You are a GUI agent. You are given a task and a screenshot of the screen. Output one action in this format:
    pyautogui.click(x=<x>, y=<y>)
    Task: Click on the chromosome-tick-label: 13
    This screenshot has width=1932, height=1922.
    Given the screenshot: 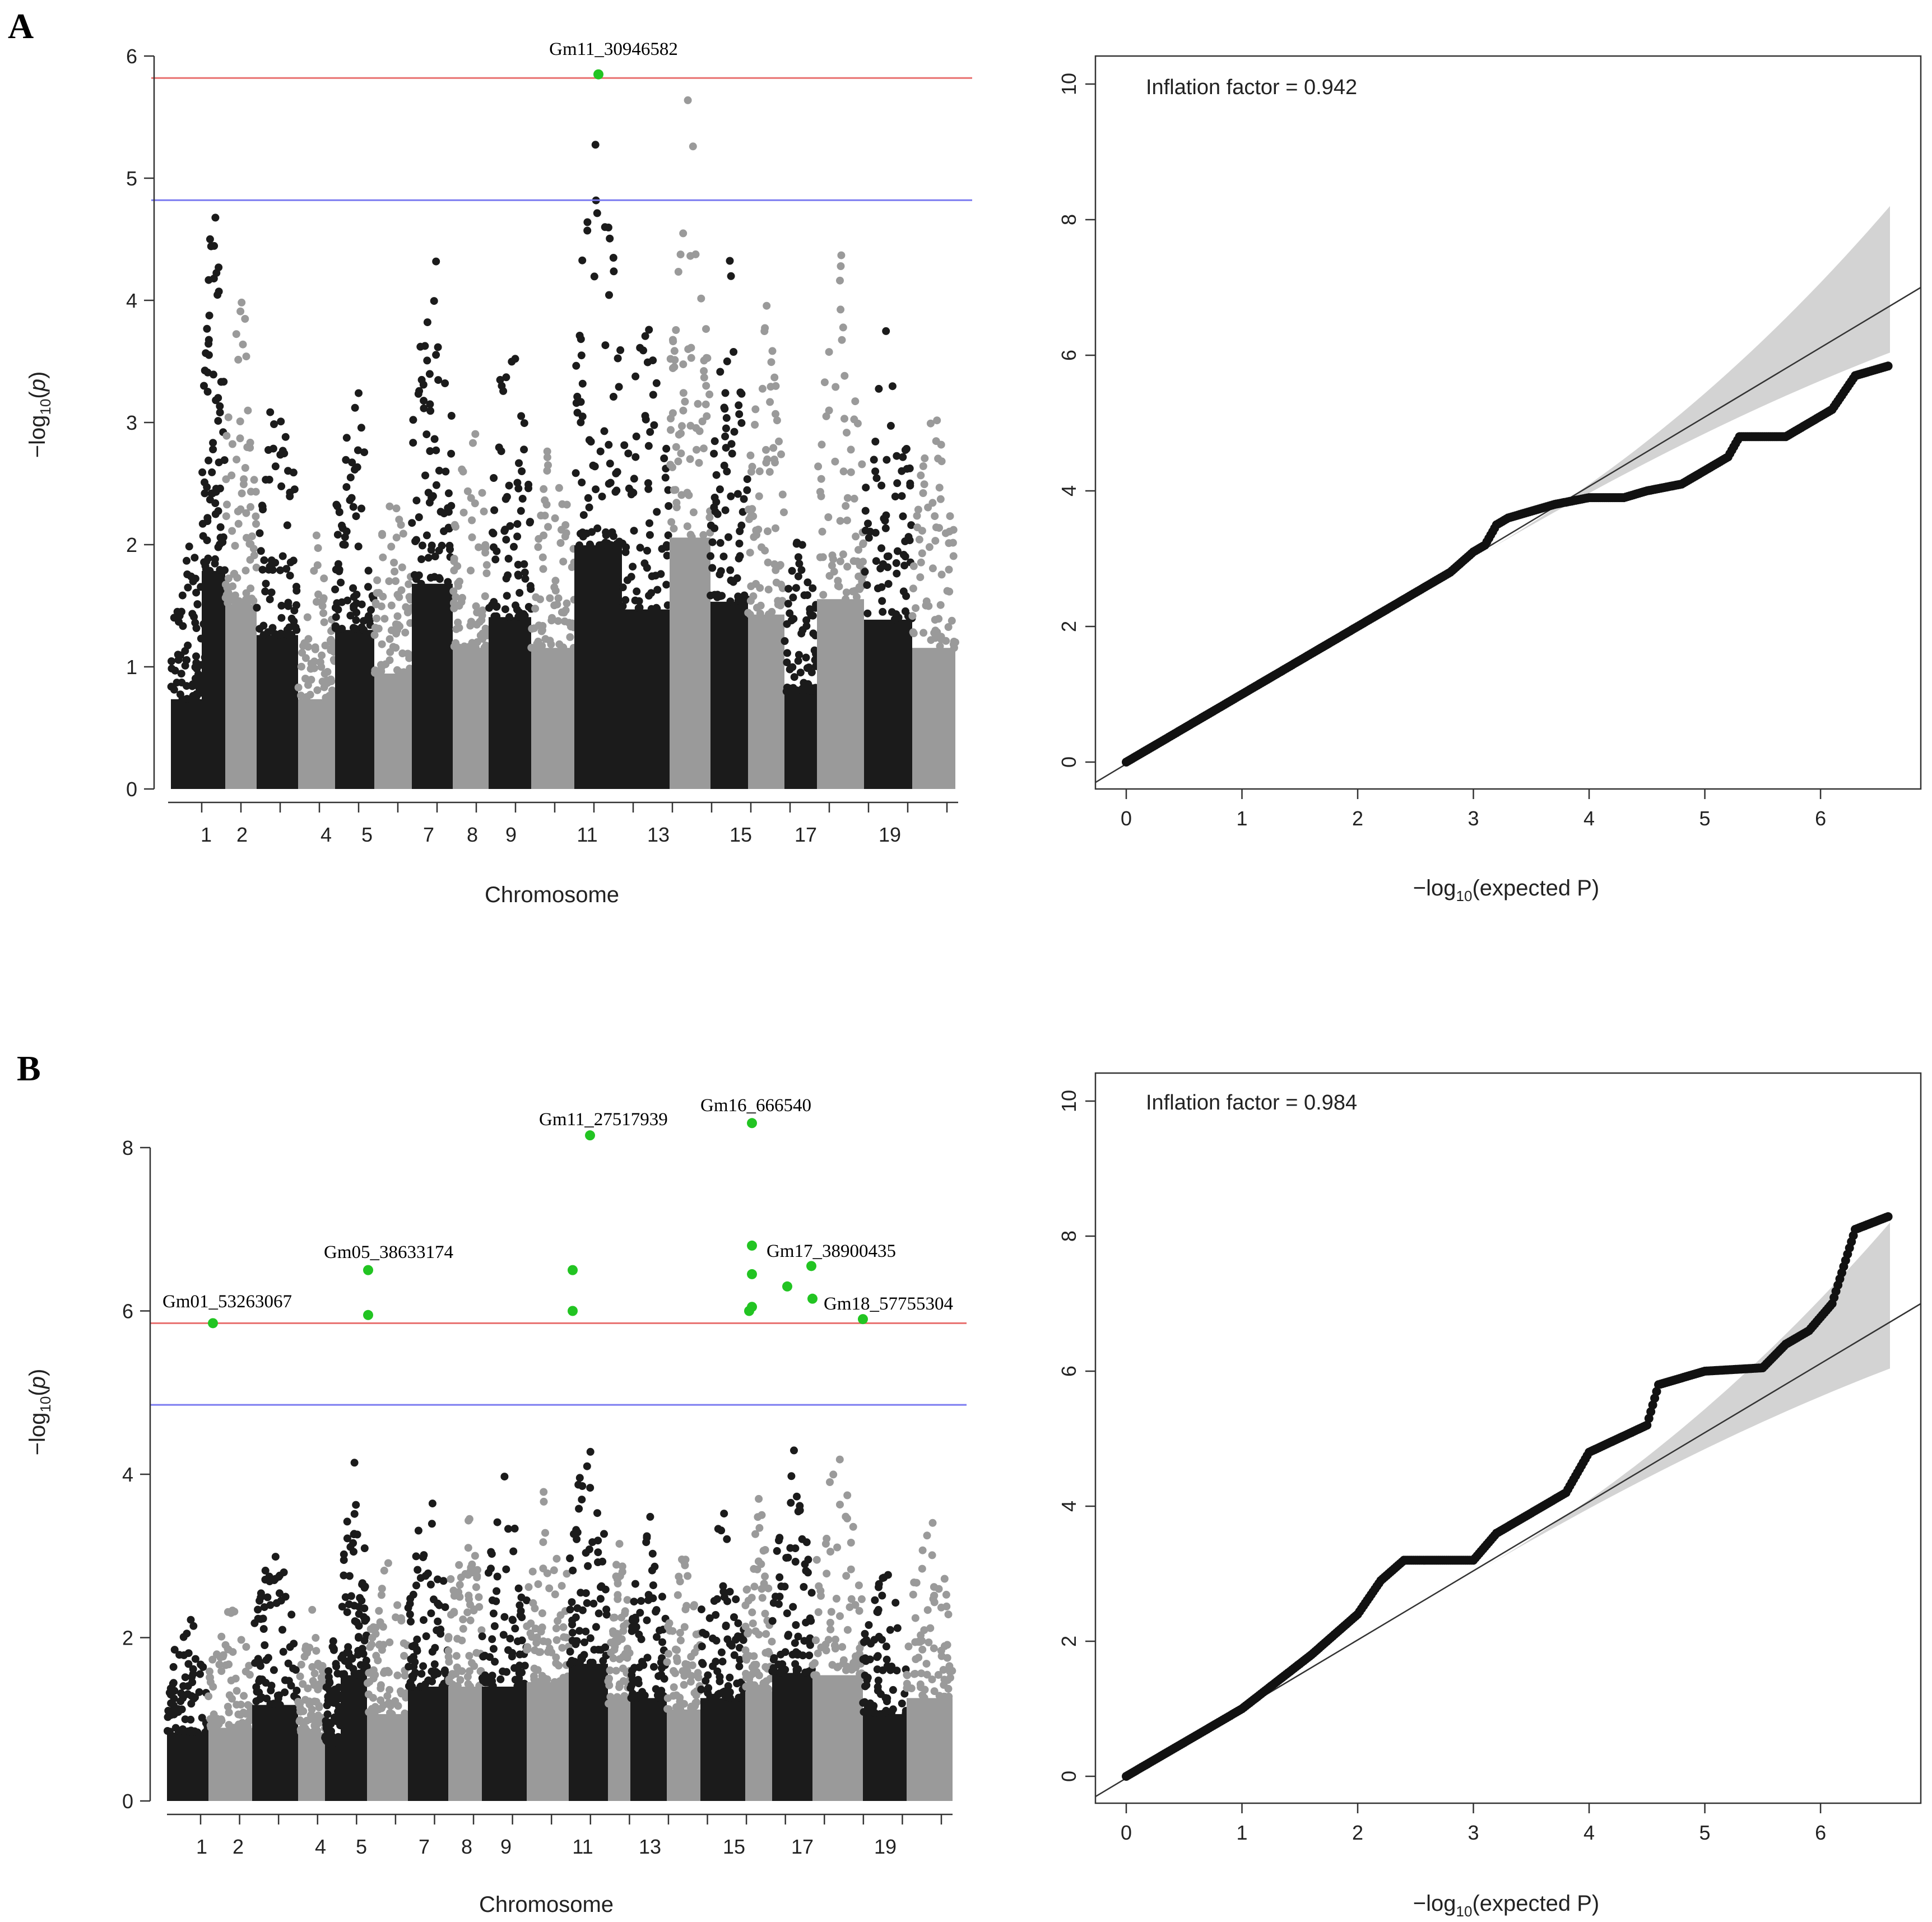 What is the action you would take?
    pyautogui.click(x=658, y=834)
    